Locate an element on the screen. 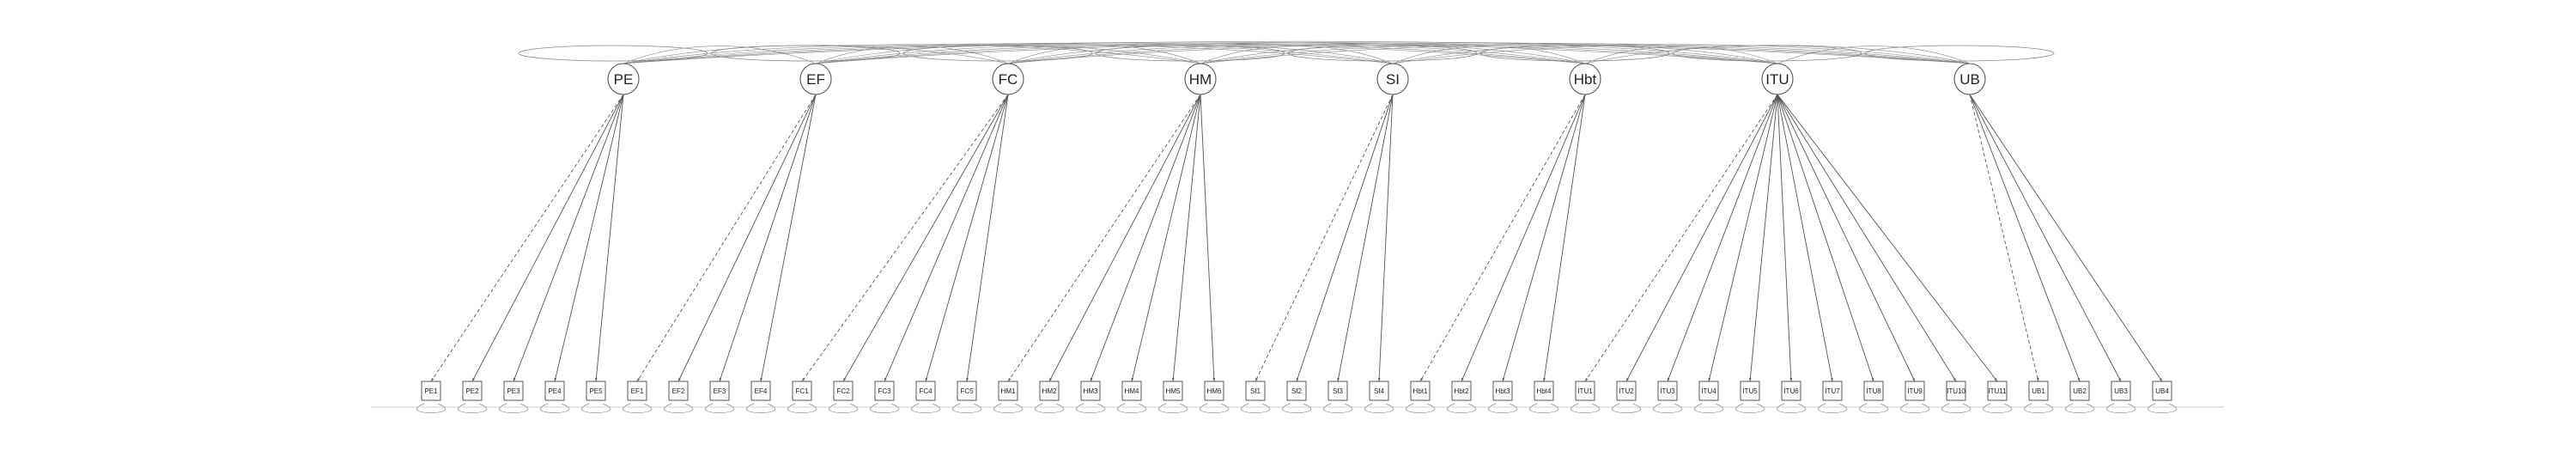 This screenshot has width=2576, height=469. indicator-HM2: HM2 is located at coordinates (1049, 391).